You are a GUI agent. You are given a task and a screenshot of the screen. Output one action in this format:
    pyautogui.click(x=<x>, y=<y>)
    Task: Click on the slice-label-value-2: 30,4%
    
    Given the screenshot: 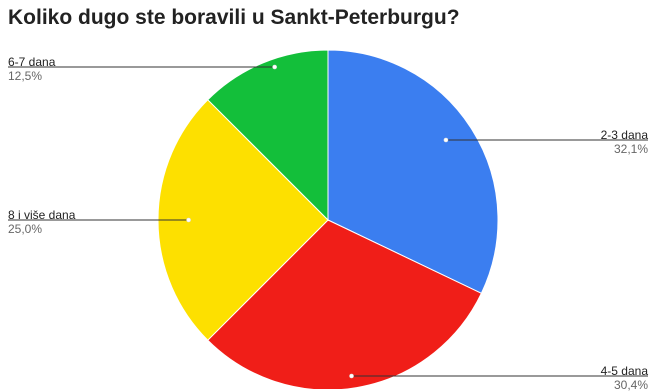 What is the action you would take?
    pyautogui.click(x=630, y=385)
    